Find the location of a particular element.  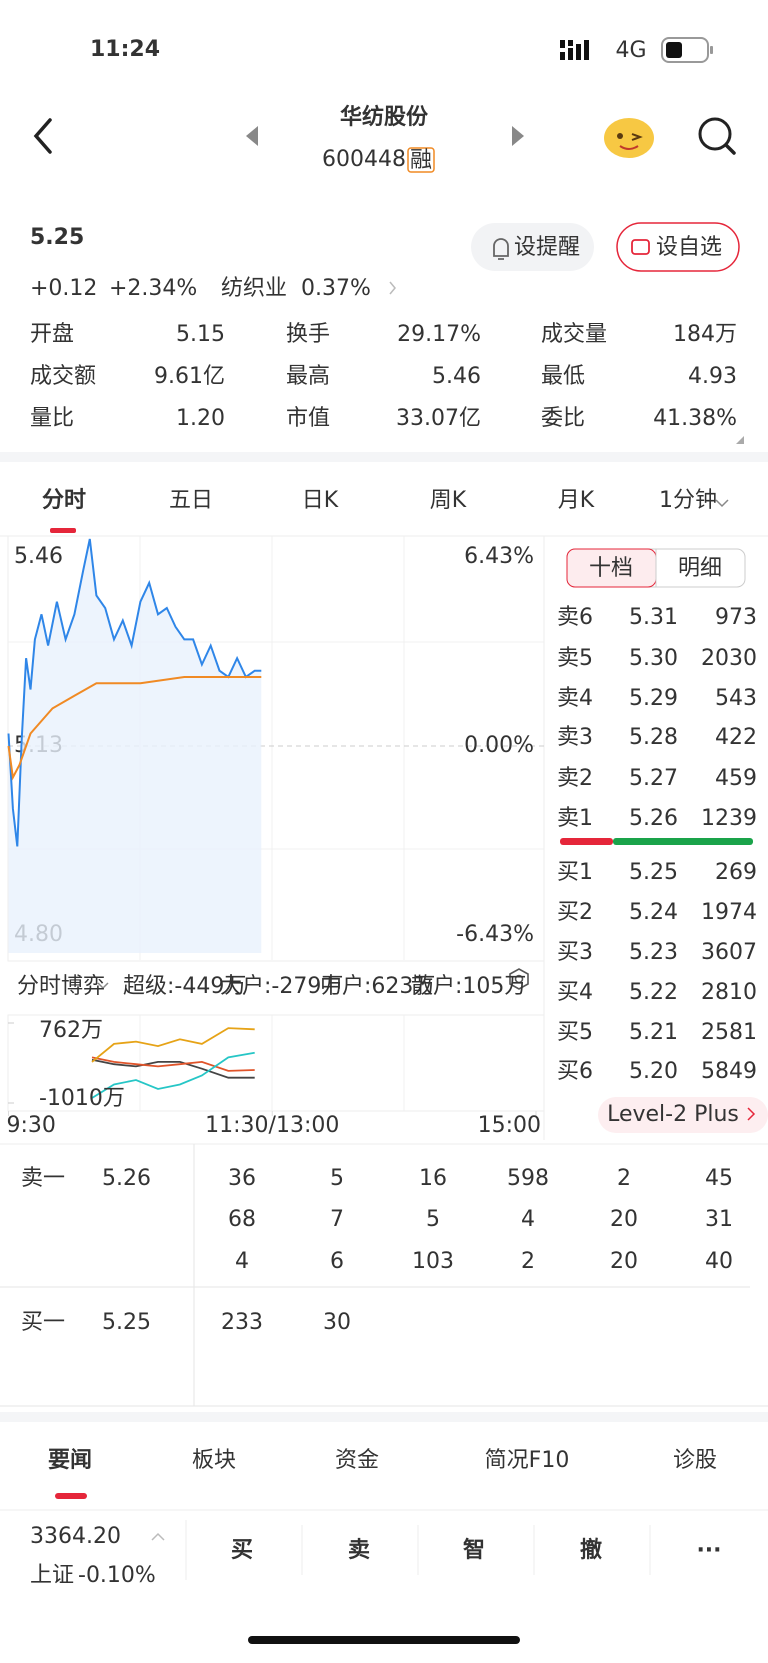

action-button: 买 is located at coordinates (242, 1550).